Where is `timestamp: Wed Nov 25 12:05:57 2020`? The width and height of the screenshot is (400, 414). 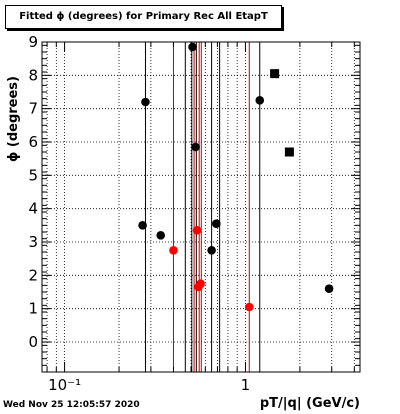
timestamp: Wed Nov 25 12:05:57 2020 is located at coordinates (71, 405).